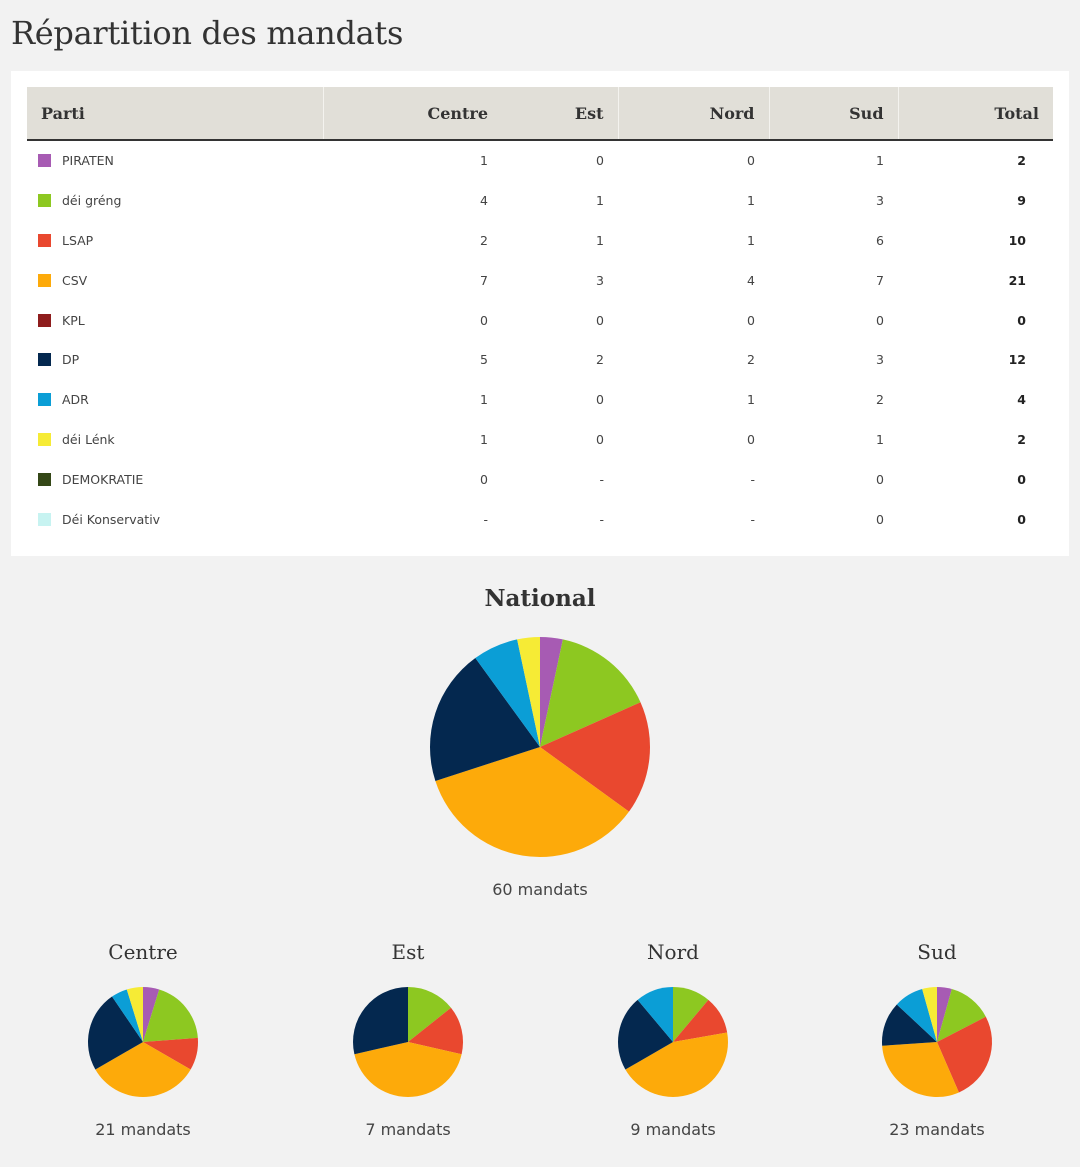 The height and width of the screenshot is (1167, 1080). What do you see at coordinates (540, 598) in the screenshot?
I see `chart-title-national: National` at bounding box center [540, 598].